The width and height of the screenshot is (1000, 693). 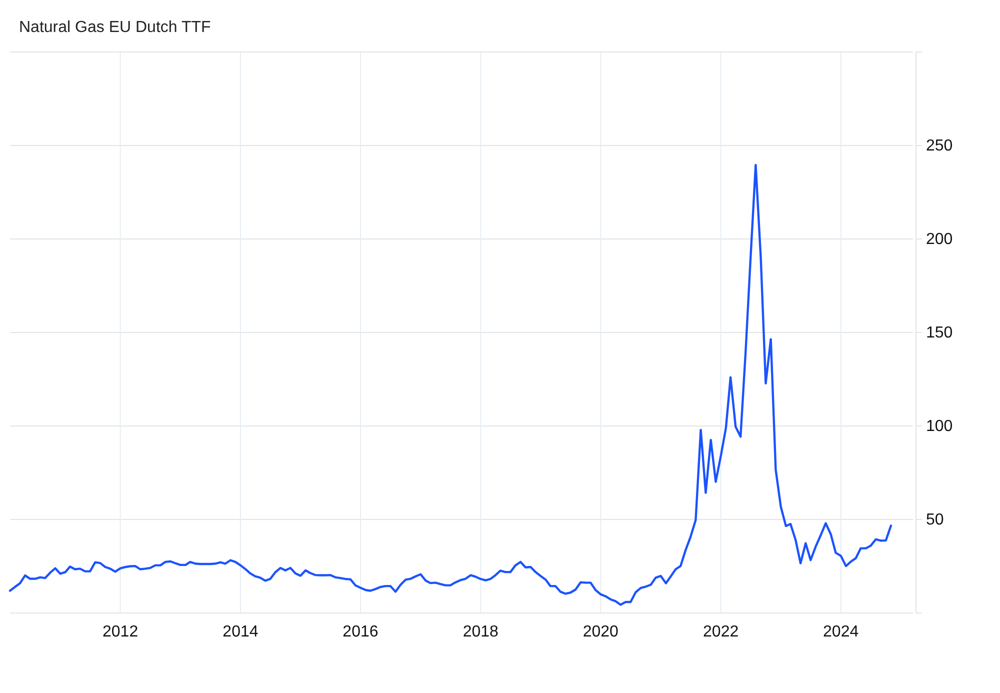 What do you see at coordinates (480, 631) in the screenshot?
I see `x-tick-label: 2018` at bounding box center [480, 631].